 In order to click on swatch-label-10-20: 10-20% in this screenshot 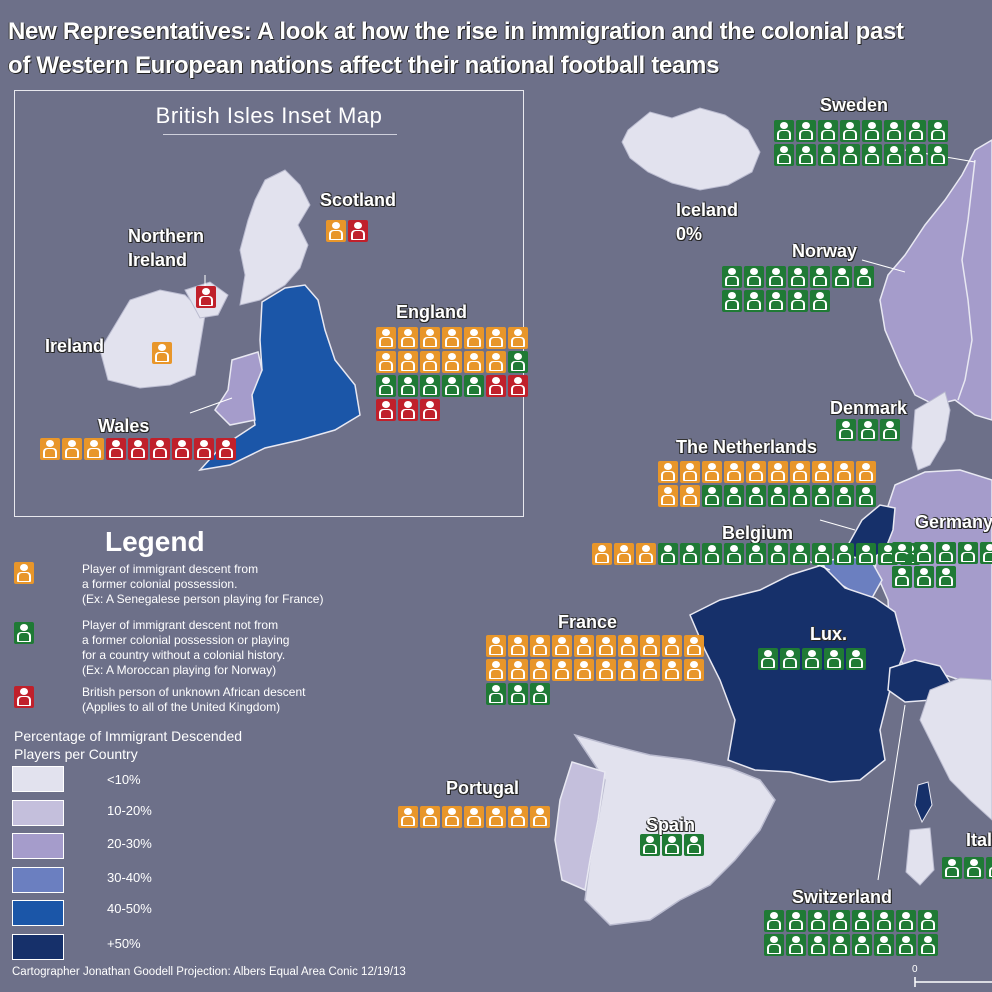, I will do `click(129, 810)`.